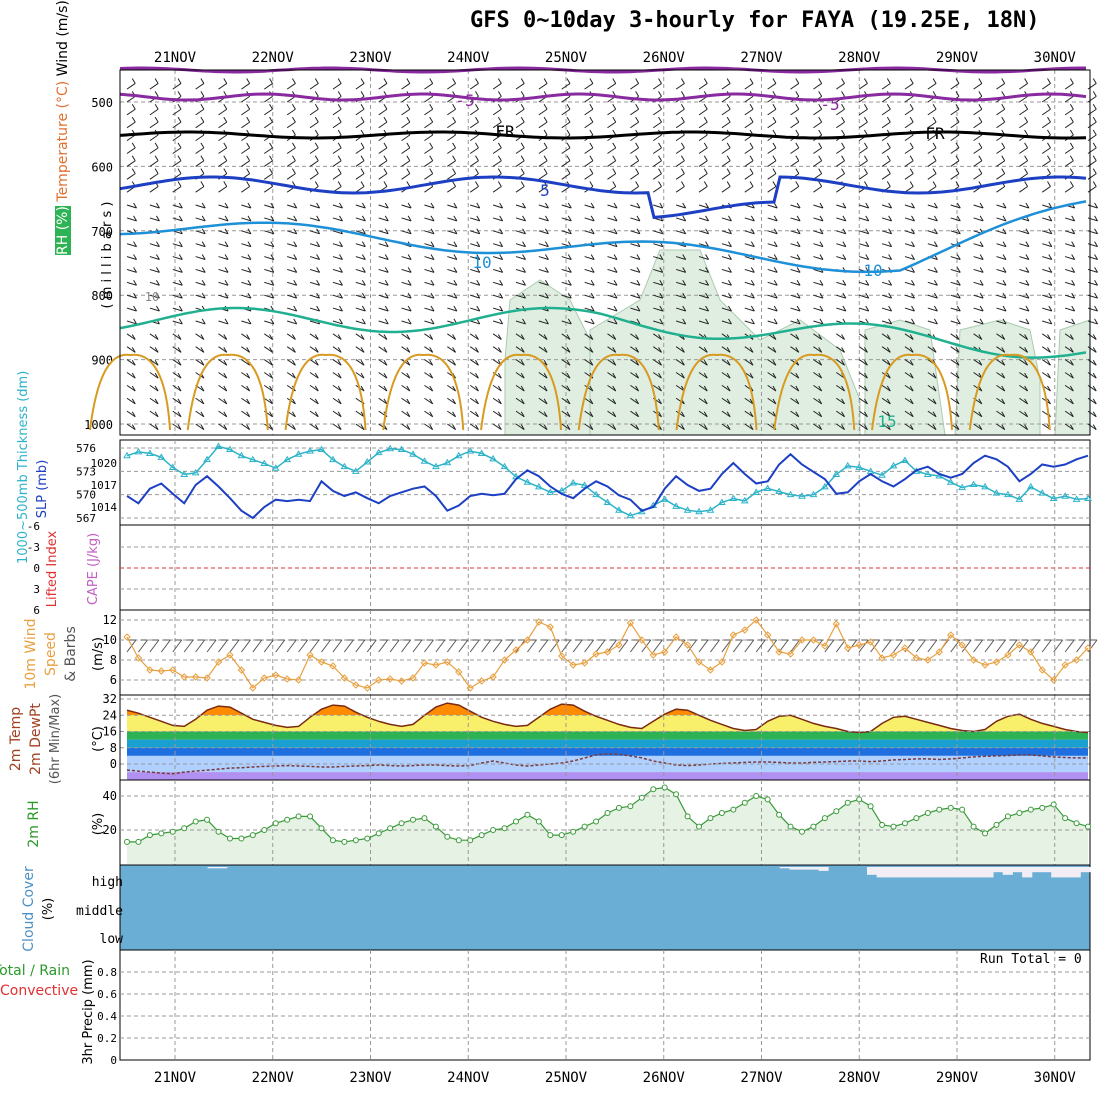 The width and height of the screenshot is (1100, 1100). I want to click on cloud-gap, so click(901, 872).